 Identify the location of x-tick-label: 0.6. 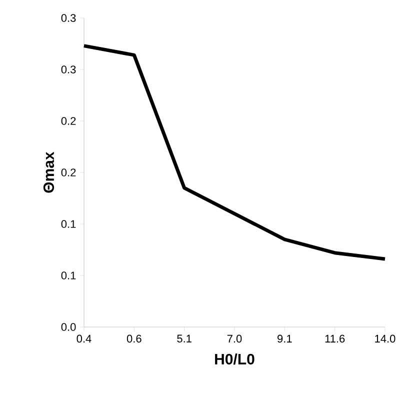
(134, 338).